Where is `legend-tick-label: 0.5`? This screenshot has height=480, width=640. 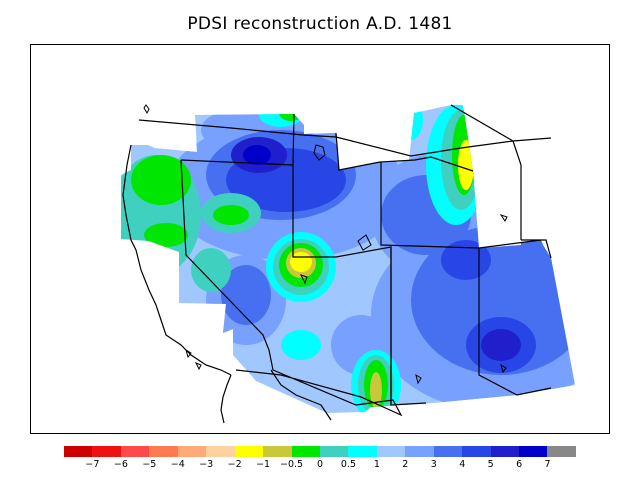 legend-tick-label: 0.5 is located at coordinates (348, 464).